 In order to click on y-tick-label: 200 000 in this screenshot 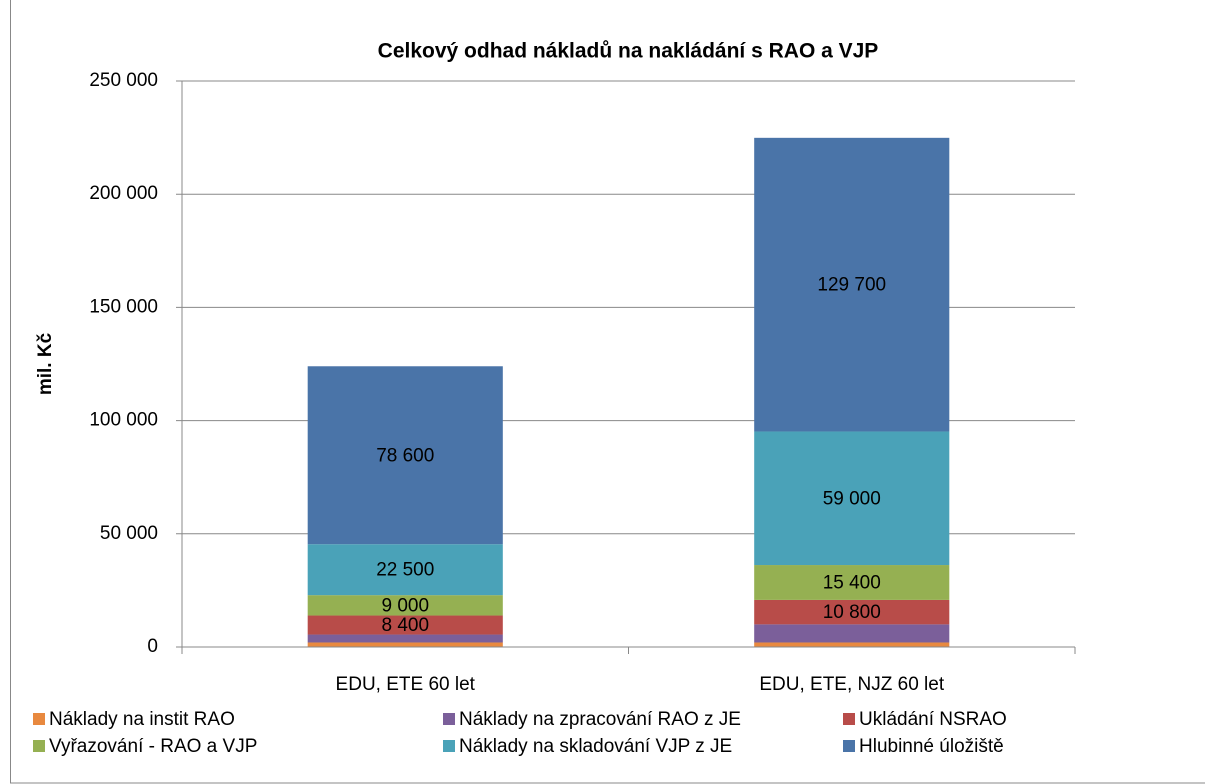, I will do `click(123, 193)`.